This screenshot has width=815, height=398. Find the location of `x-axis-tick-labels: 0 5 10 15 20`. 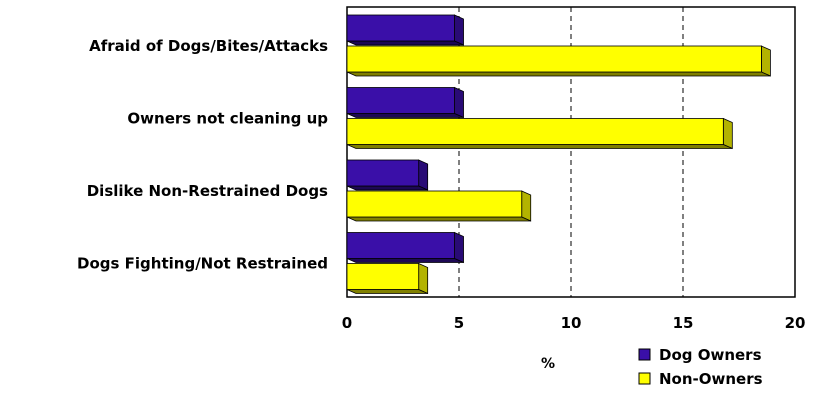

x-axis-tick-labels: 0 5 10 15 20 is located at coordinates (574, 323).